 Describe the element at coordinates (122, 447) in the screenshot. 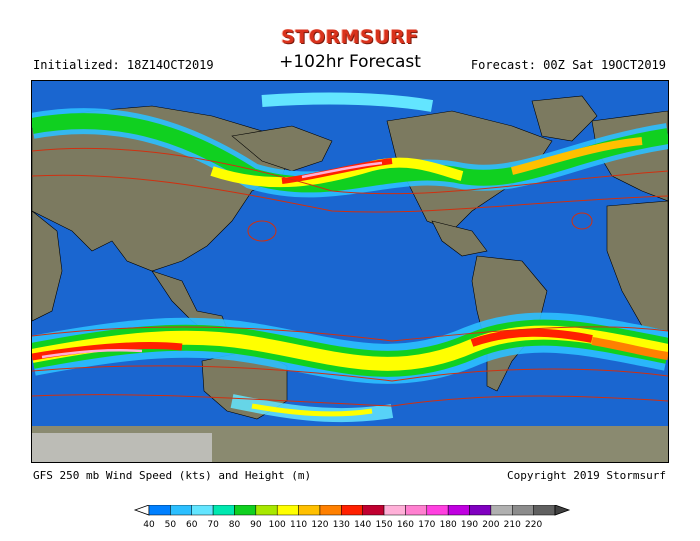

I see `antarctica-ice` at that location.